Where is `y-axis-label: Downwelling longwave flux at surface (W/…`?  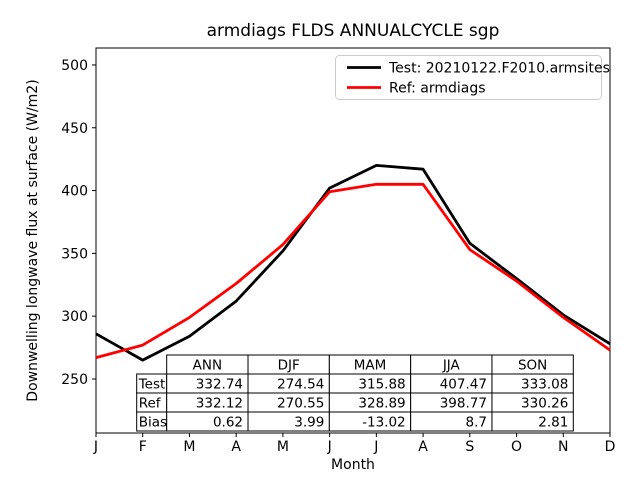
y-axis-label: Downwelling longwave flux at surface (W/… is located at coordinates (33, 240).